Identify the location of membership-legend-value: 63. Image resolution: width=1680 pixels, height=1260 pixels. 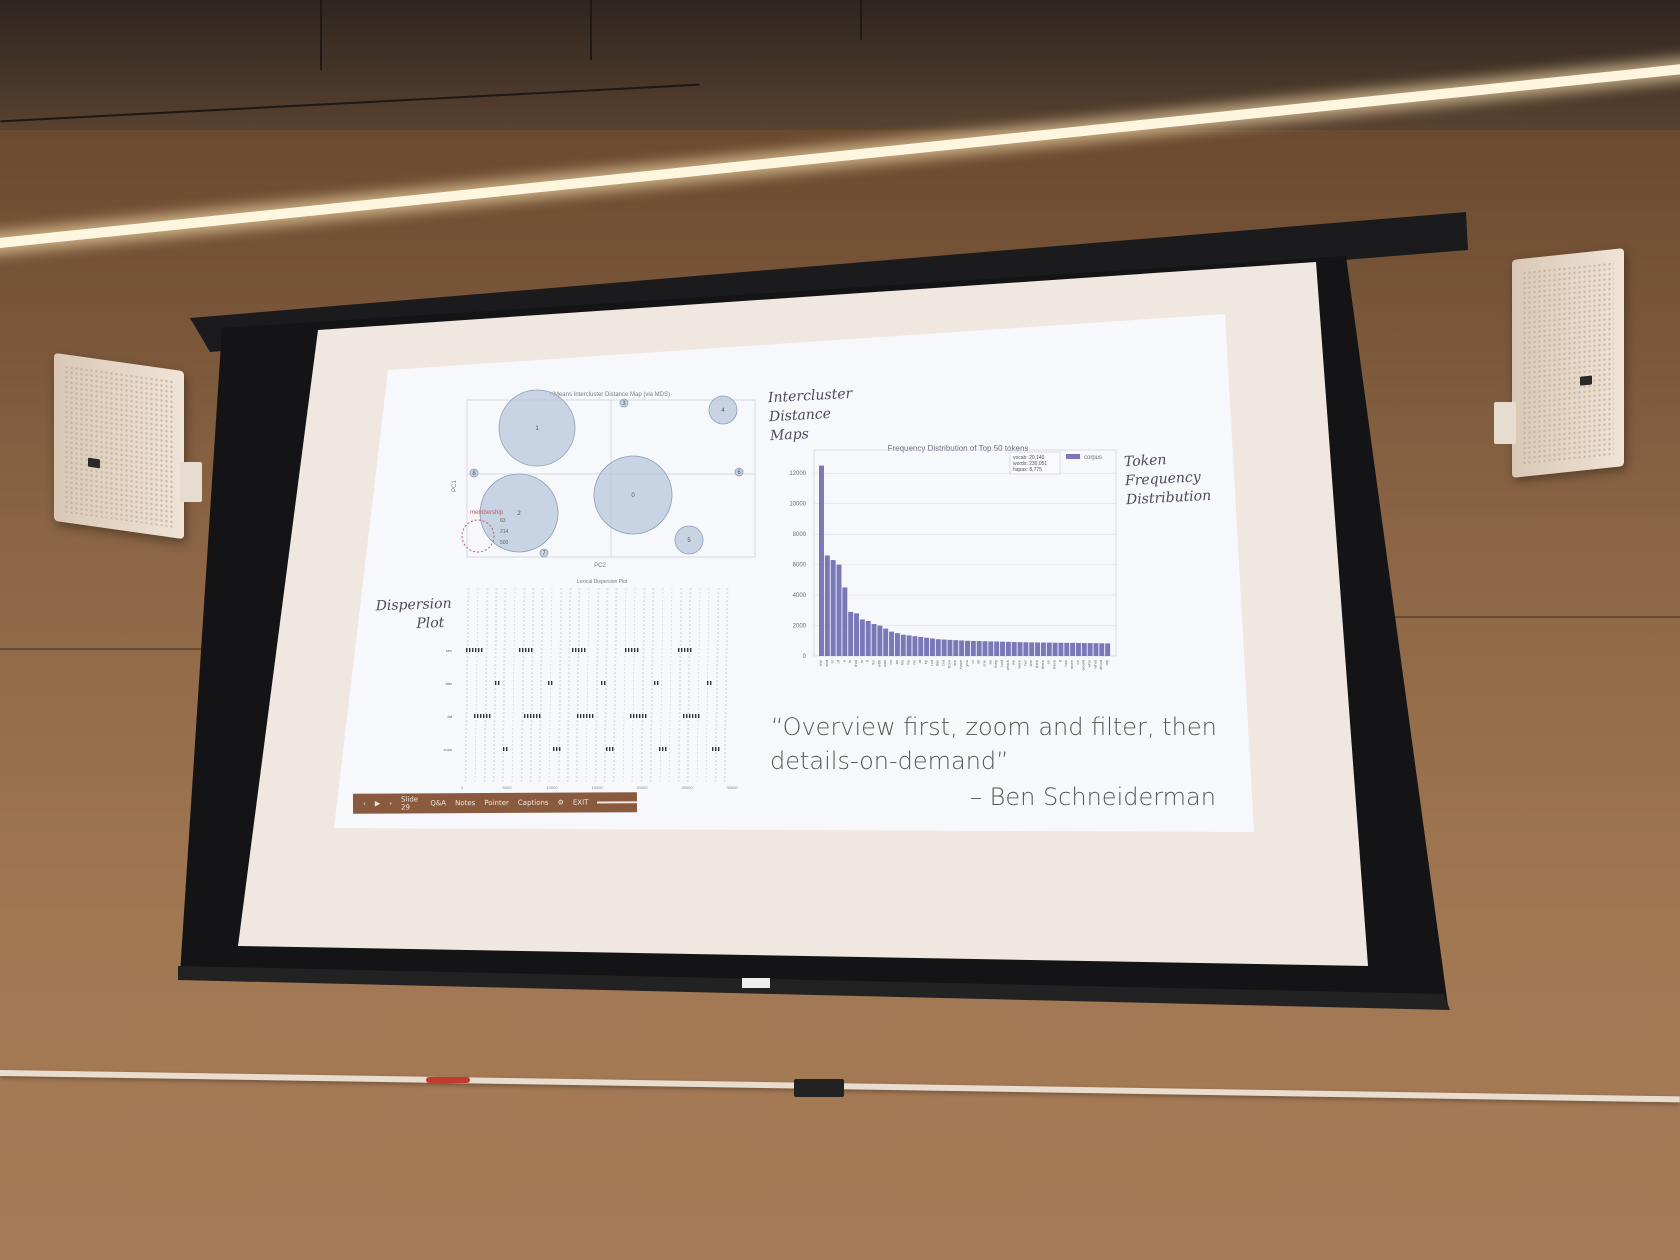
(503, 521).